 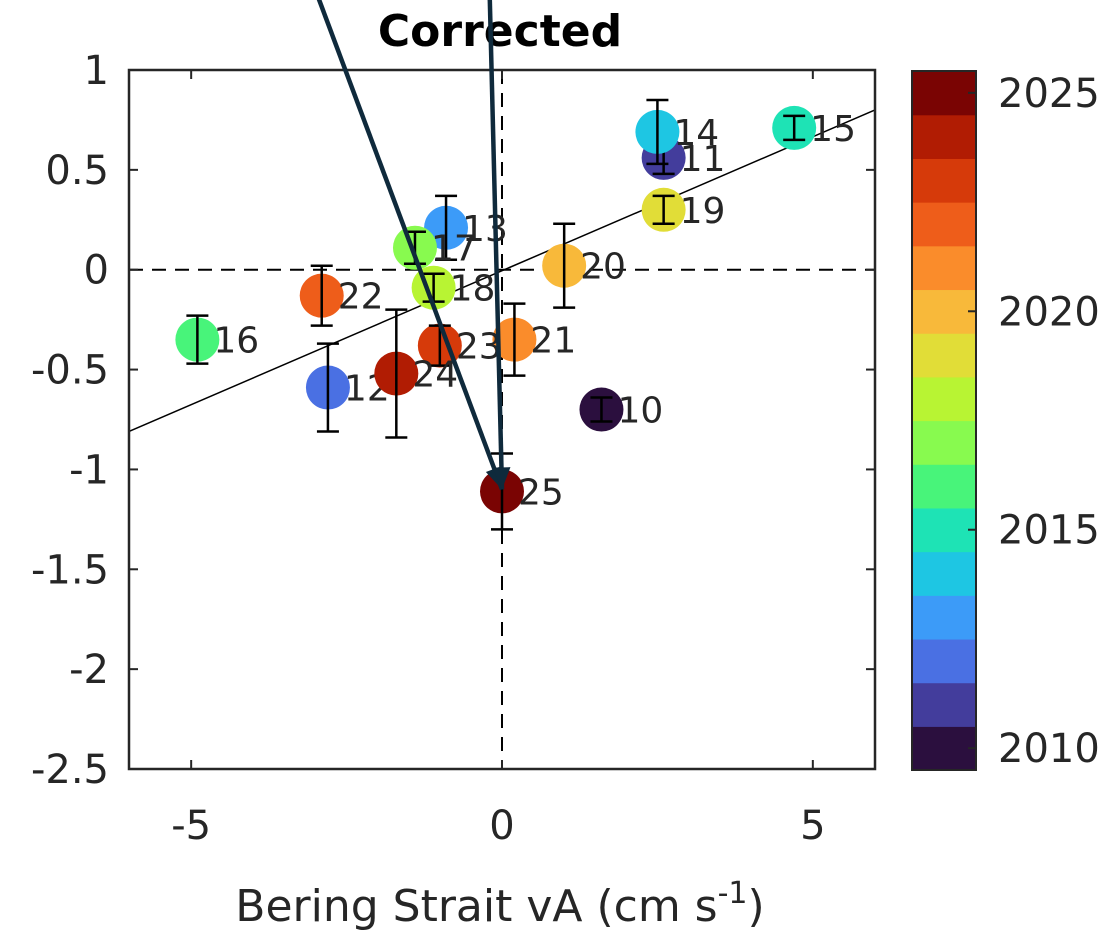 What do you see at coordinates (1049, 749) in the screenshot?
I see `colorbar-tick-label: 2010` at bounding box center [1049, 749].